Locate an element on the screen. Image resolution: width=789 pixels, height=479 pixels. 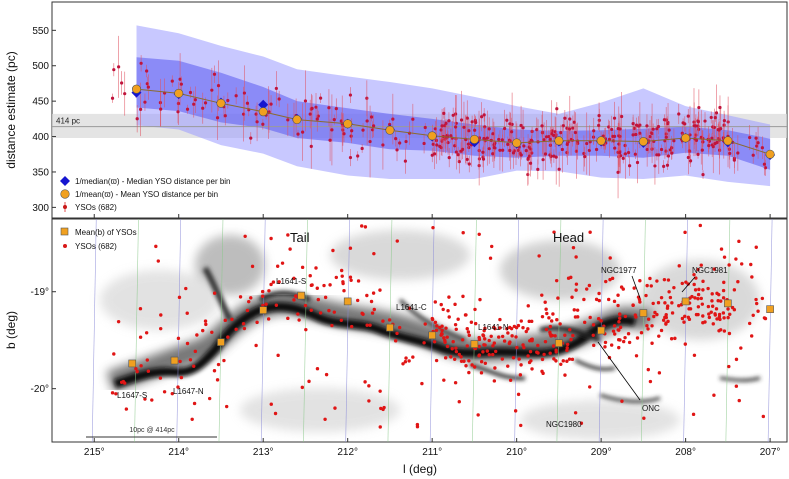
reference-line-label: 414 pc is located at coordinates (68, 121).